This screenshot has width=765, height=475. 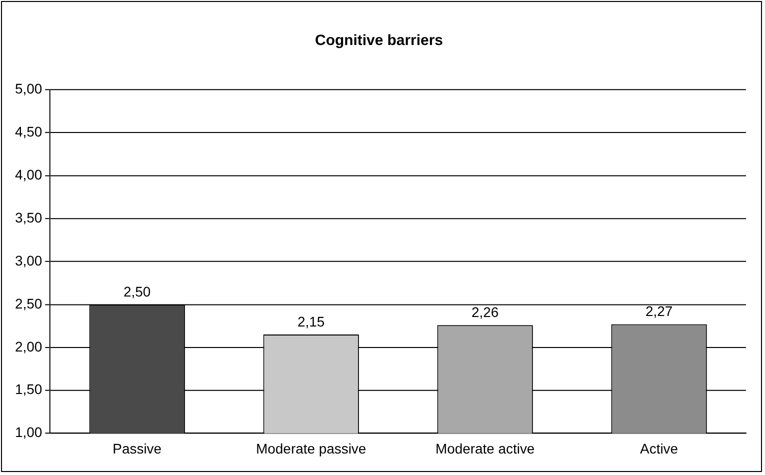 What do you see at coordinates (485, 312) in the screenshot?
I see `data-label: 2,26` at bounding box center [485, 312].